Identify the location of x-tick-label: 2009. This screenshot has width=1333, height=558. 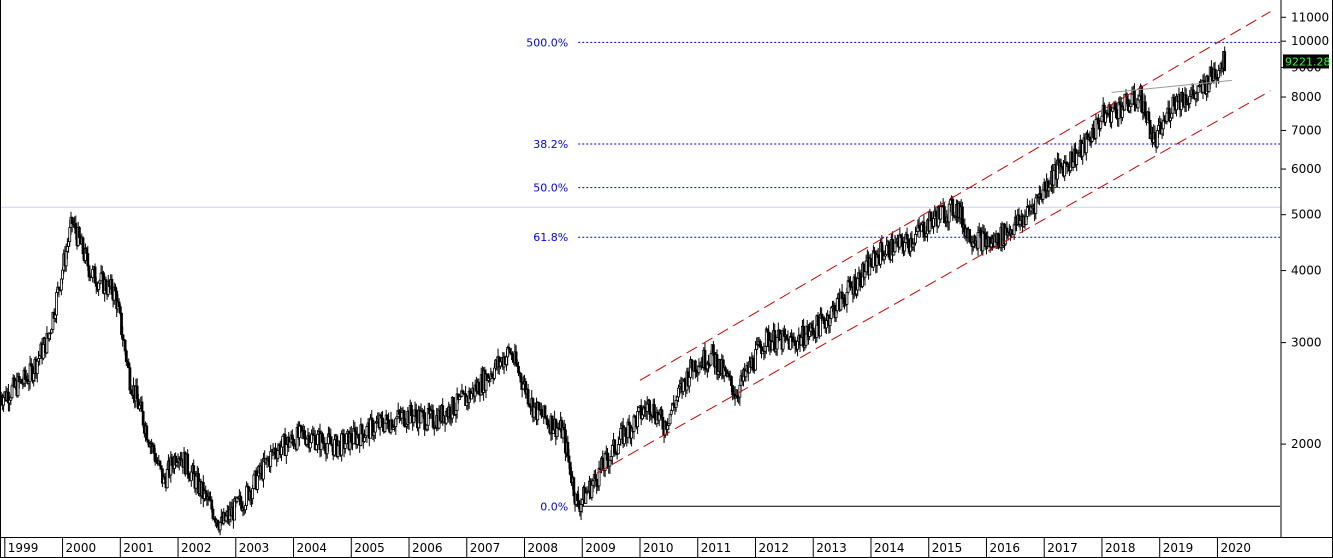
(600, 548).